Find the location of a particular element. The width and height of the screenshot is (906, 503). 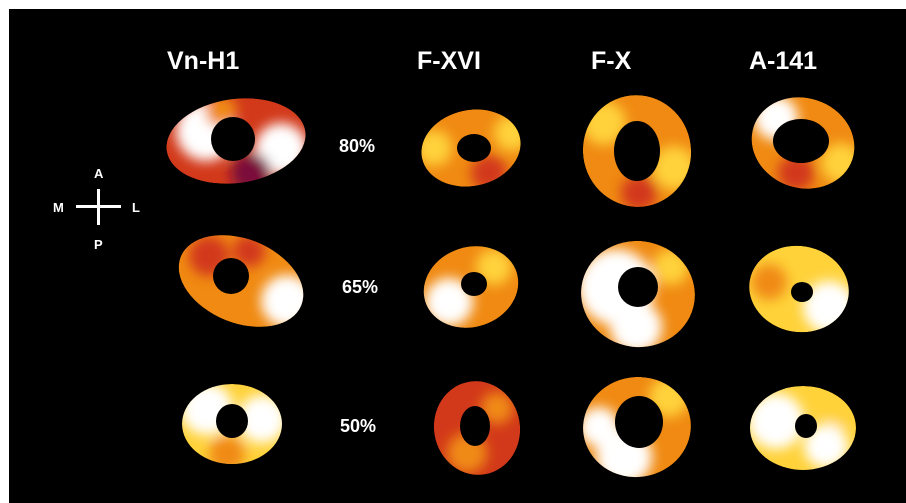

compass-posterior-label: P is located at coordinates (98, 244).